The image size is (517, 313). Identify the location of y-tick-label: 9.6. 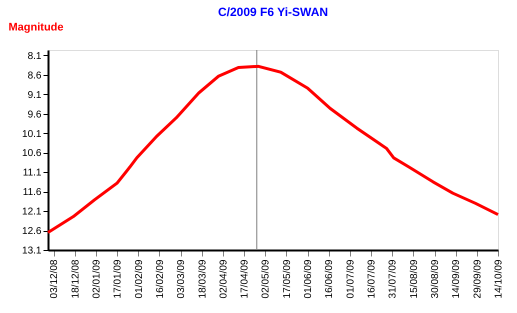
(35, 114).